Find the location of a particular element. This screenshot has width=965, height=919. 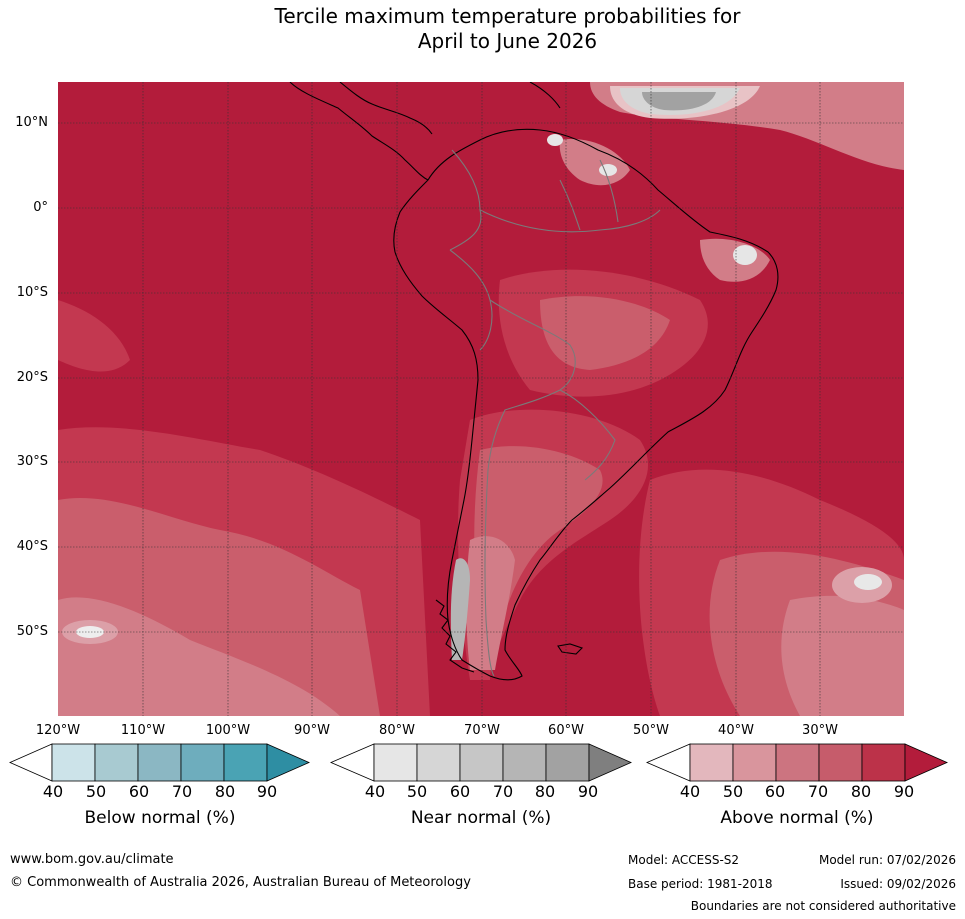

lon-label-60w: 60°W is located at coordinates (566, 730).